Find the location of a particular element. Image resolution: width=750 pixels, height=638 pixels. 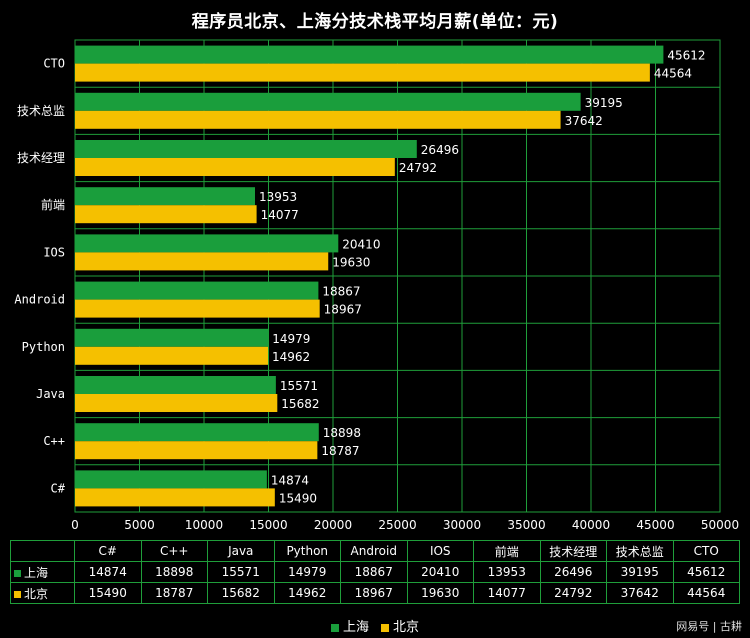

table-corner is located at coordinates (42, 551).